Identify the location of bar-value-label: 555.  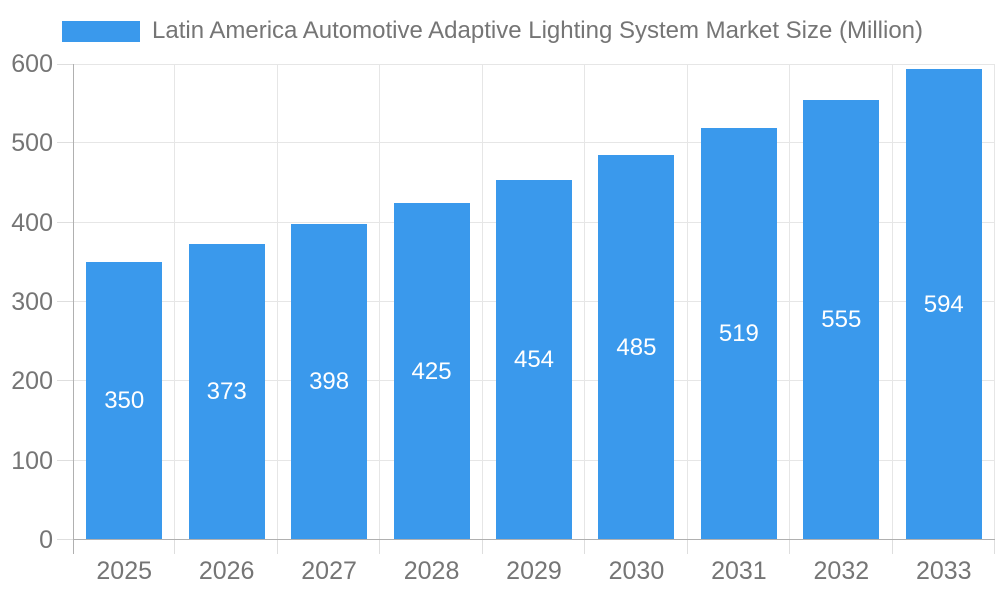
(841, 319).